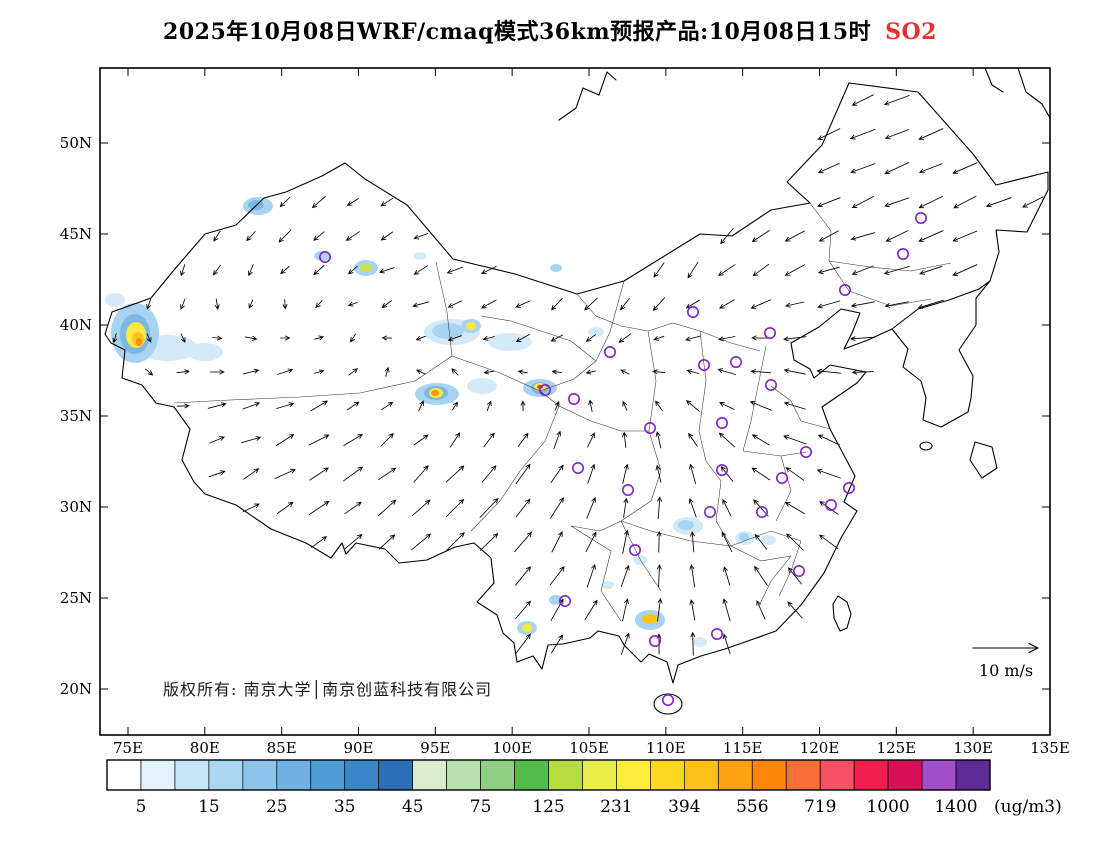 The height and width of the screenshot is (850, 1100). What do you see at coordinates (282, 748) in the screenshot?
I see `lon-tick-label: 85E` at bounding box center [282, 748].